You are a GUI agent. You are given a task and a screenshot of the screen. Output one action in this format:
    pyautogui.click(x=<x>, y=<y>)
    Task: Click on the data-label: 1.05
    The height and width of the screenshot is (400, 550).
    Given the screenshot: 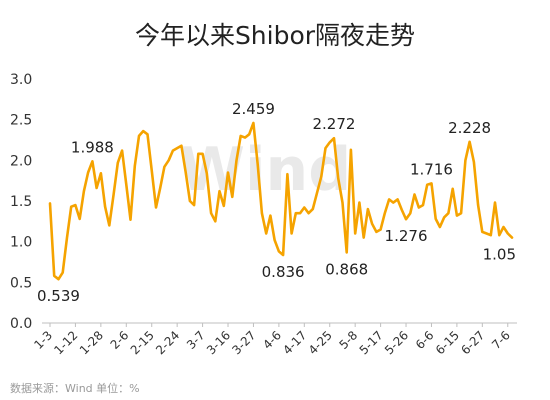 What is the action you would take?
    pyautogui.click(x=499, y=255)
    